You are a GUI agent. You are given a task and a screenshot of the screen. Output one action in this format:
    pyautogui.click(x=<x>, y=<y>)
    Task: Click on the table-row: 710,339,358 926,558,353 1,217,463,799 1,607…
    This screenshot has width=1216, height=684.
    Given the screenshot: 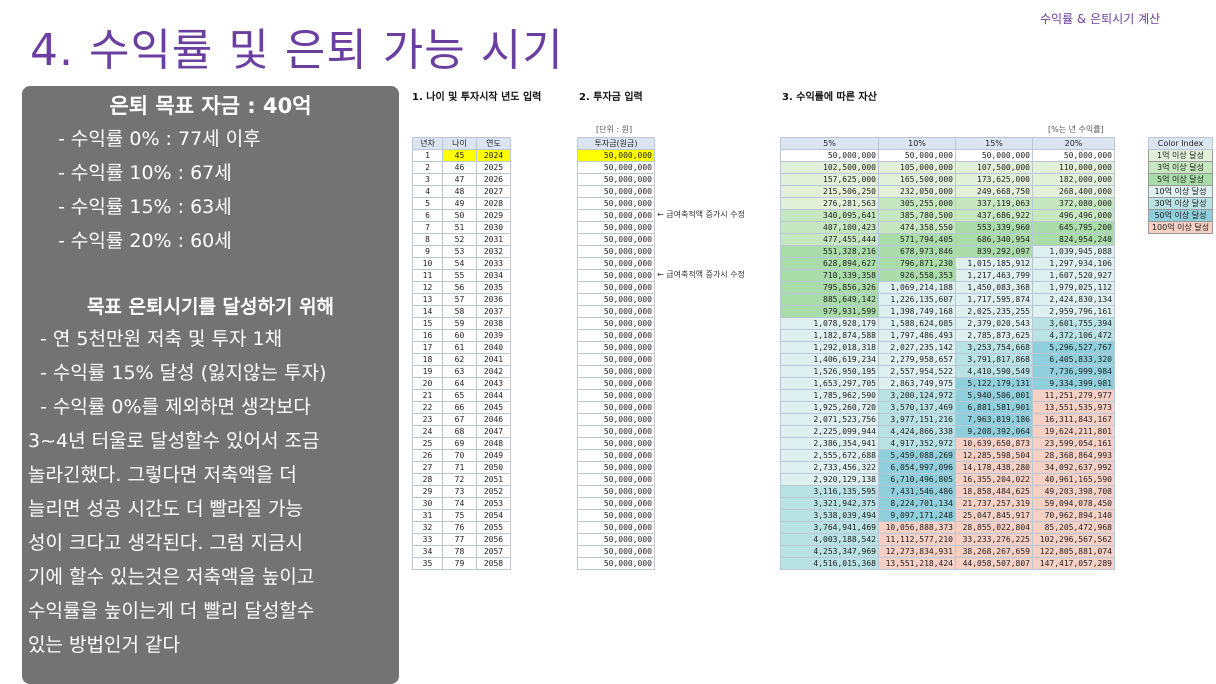 What is the action you would take?
    pyautogui.click(x=947, y=275)
    